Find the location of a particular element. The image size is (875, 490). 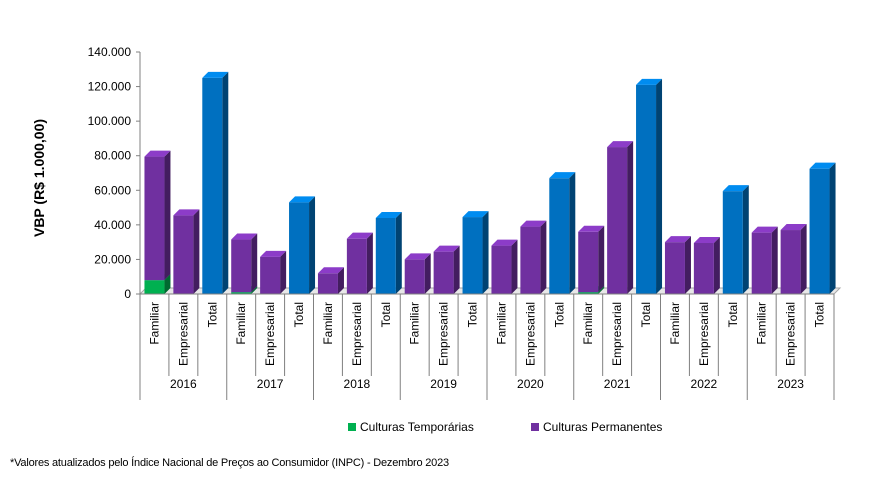

bar-2019-familiar-series1 is located at coordinates (414, 276).